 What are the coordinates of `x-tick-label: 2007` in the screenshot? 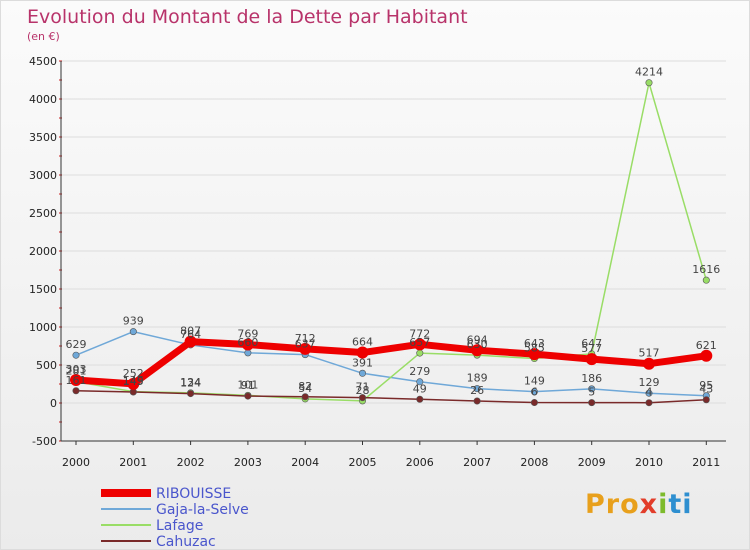 It's located at (477, 462).